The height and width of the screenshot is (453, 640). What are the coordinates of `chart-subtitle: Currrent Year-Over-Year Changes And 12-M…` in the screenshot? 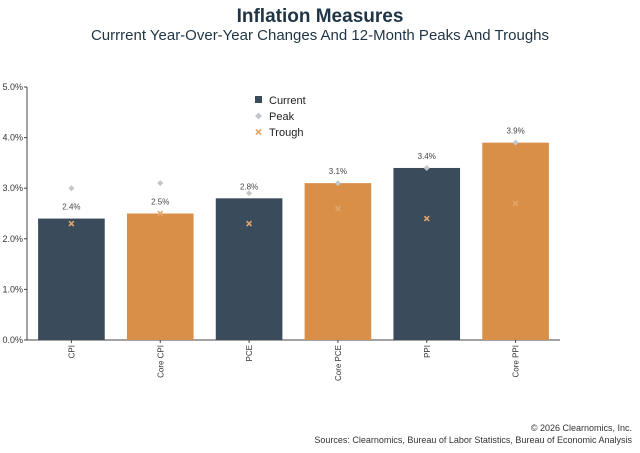 It's located at (320, 35).